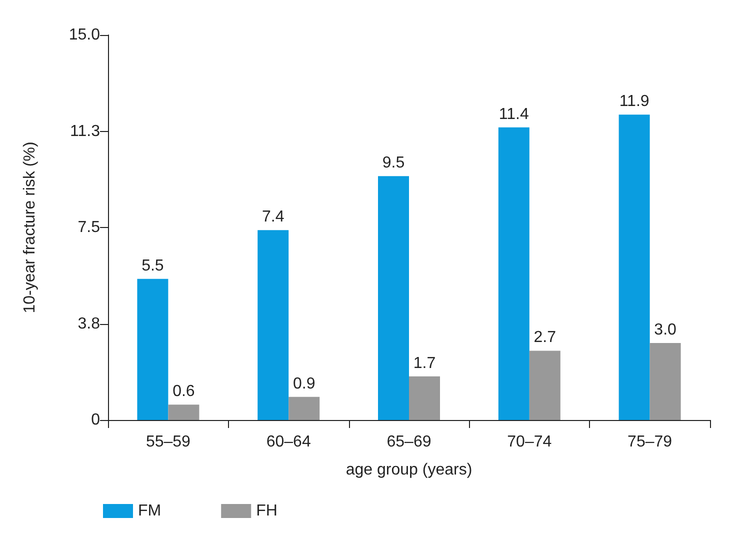 The height and width of the screenshot is (536, 732). Describe the element at coordinates (183, 391) in the screenshot. I see `data-label: 0.6` at that location.